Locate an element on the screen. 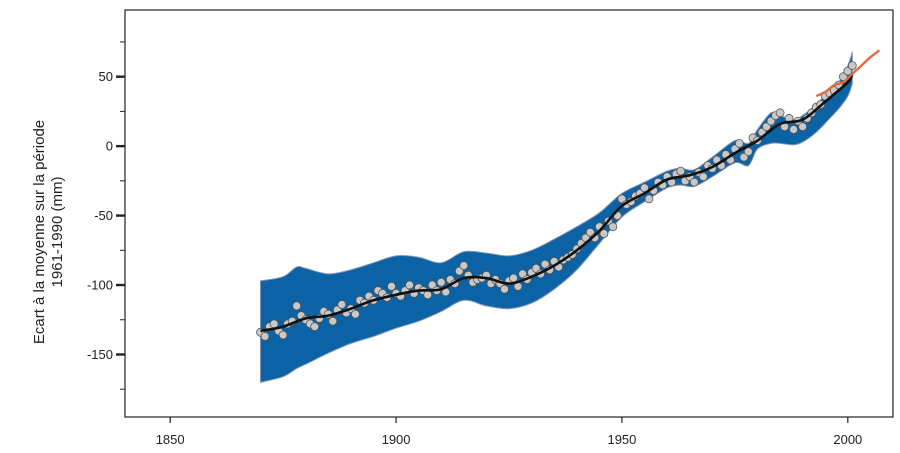 The height and width of the screenshot is (453, 900). y-axis-title-line-2: 1961-1990 (mm) is located at coordinates (57, 232).